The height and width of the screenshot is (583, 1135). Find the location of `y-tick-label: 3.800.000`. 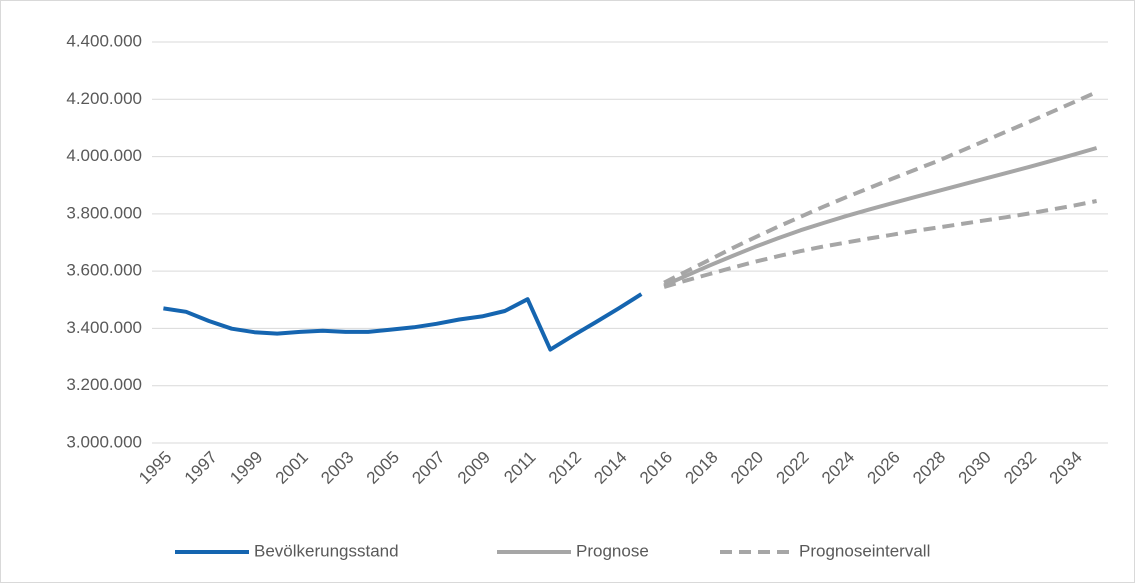

y-tick-label: 3.800.000 is located at coordinates (104, 212).